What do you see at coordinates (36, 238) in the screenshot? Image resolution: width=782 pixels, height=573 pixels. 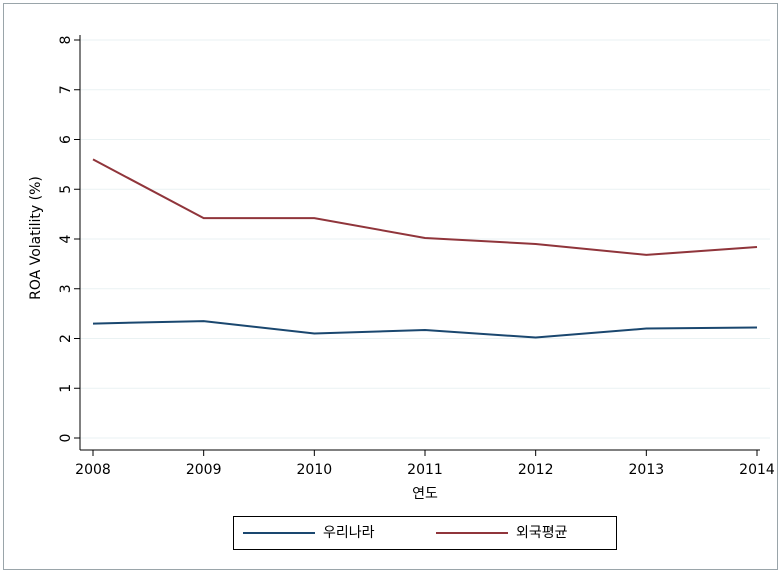 I see `y-axis-title: ROA Volatility (%)` at bounding box center [36, 238].